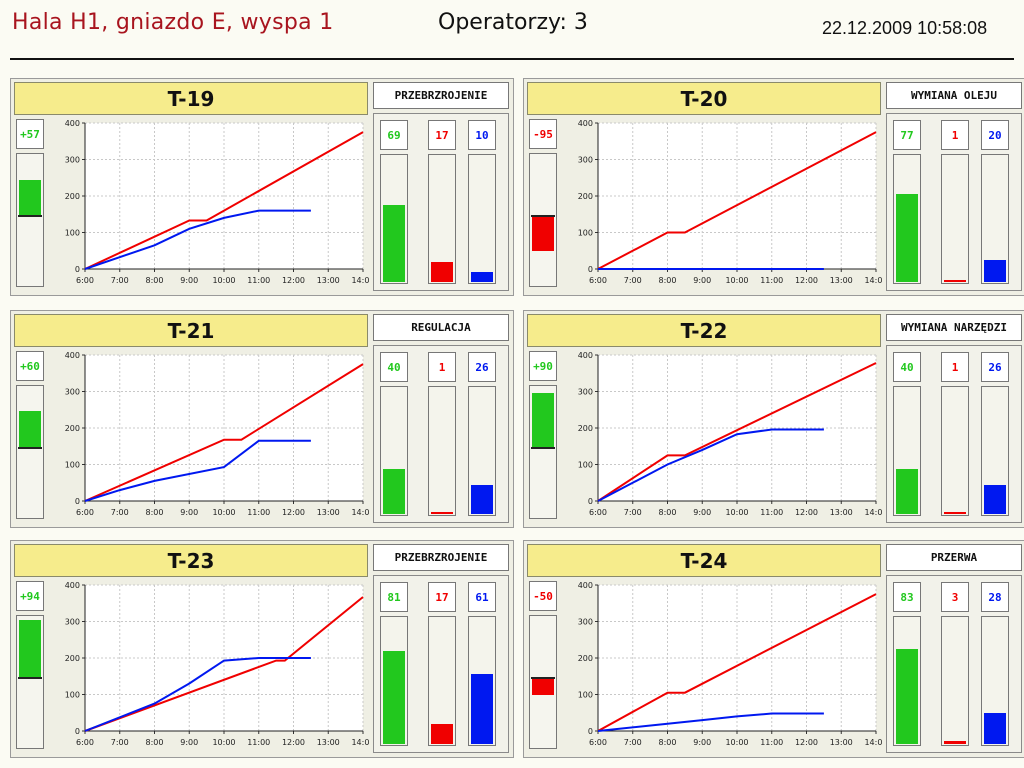 The width and height of the screenshot is (1024, 768). I want to click on counter-rework-value: 28, so click(995, 597).